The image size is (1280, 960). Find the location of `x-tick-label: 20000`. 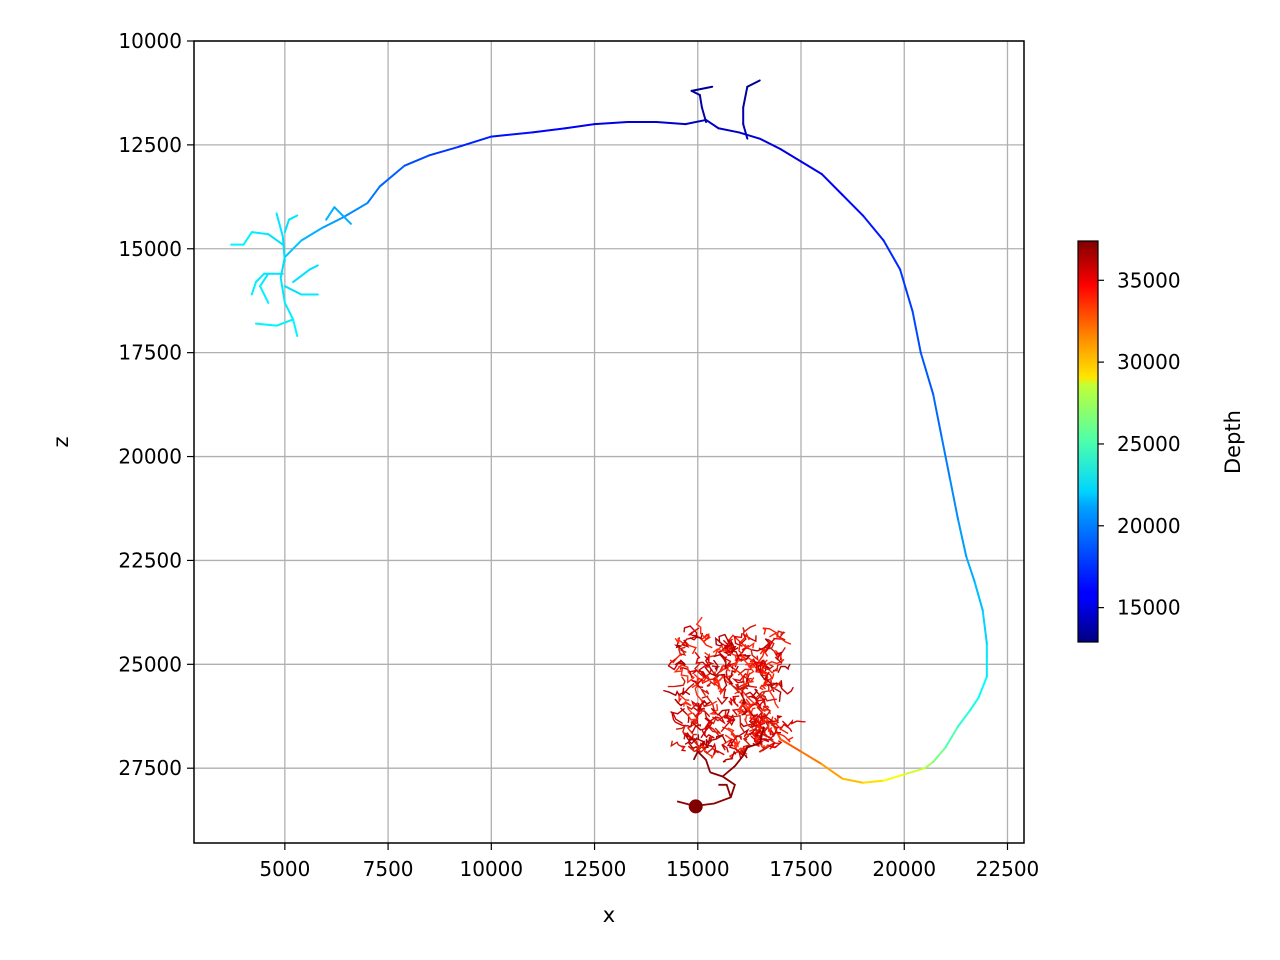

x-tick-label: 20000 is located at coordinates (904, 869).